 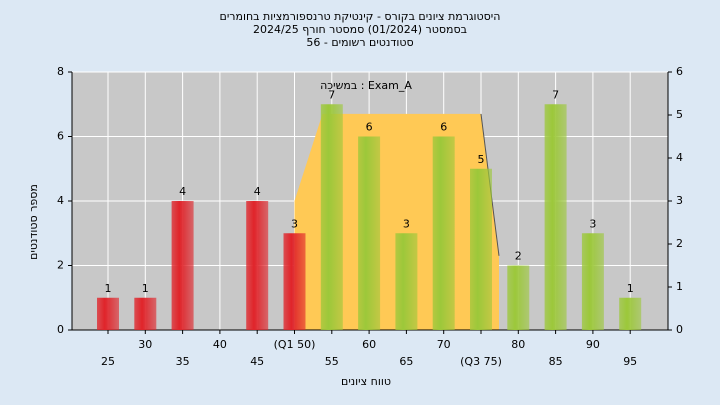 I want to click on x-tick-label: (Q3 75), so click(x=481, y=361).